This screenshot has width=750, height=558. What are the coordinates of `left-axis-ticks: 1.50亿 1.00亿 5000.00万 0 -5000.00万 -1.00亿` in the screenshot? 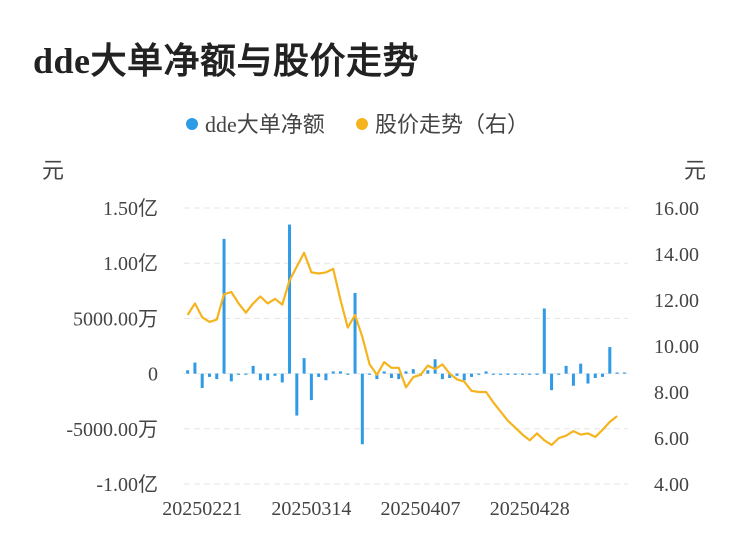 It's located at (112, 346).